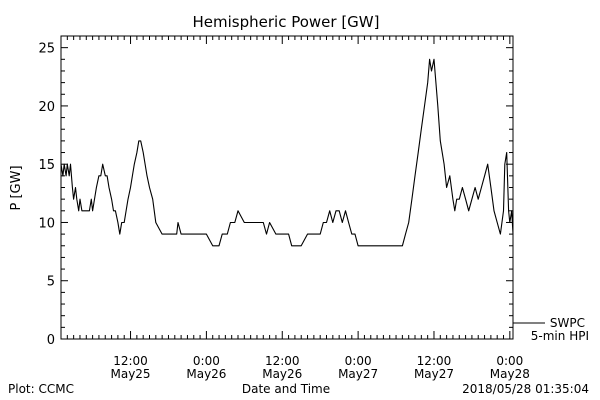 The width and height of the screenshot is (600, 400). I want to click on plot-timestamp: 2018/05/28 01:35:04, so click(525, 389).